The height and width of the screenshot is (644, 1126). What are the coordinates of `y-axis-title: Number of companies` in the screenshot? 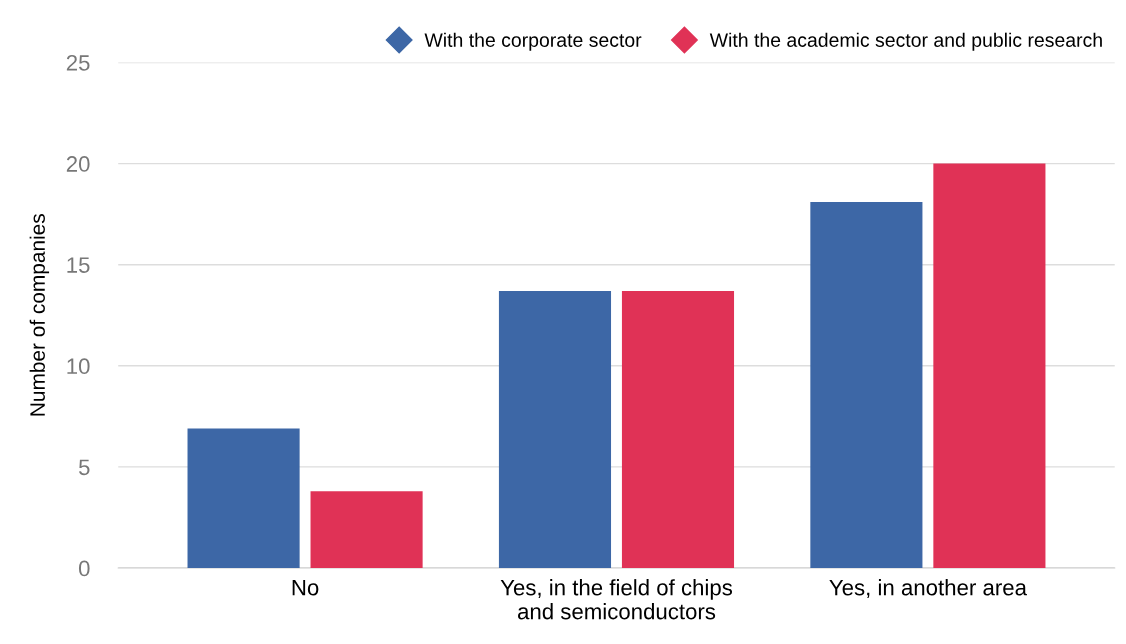 It's located at (39, 315).